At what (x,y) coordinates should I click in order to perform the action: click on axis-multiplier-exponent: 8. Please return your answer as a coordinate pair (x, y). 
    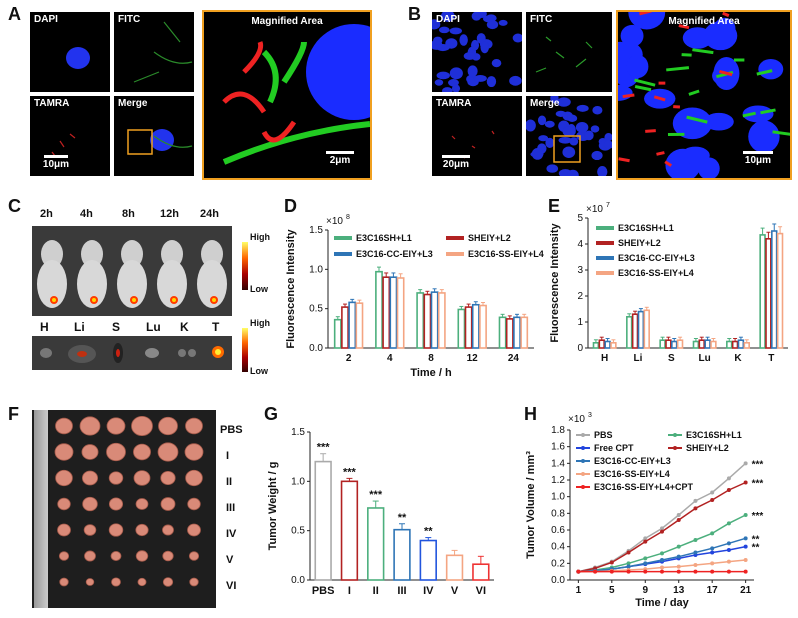
    Looking at the image, I should click on (348, 217).